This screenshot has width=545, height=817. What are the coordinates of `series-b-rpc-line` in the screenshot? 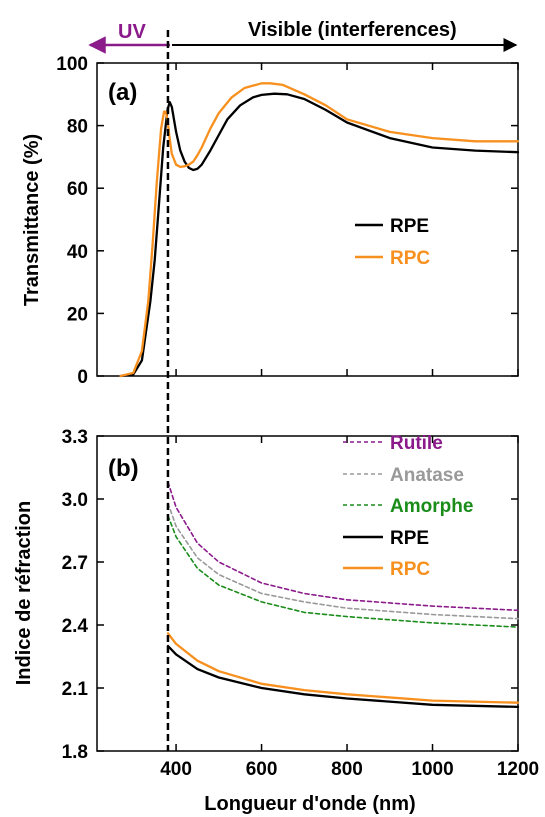 It's located at (343, 668).